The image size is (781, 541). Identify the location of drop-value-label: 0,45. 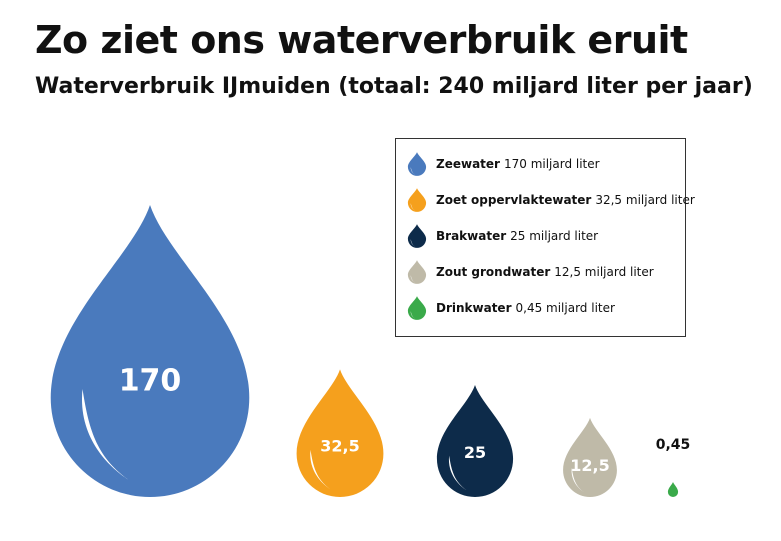
(673, 445).